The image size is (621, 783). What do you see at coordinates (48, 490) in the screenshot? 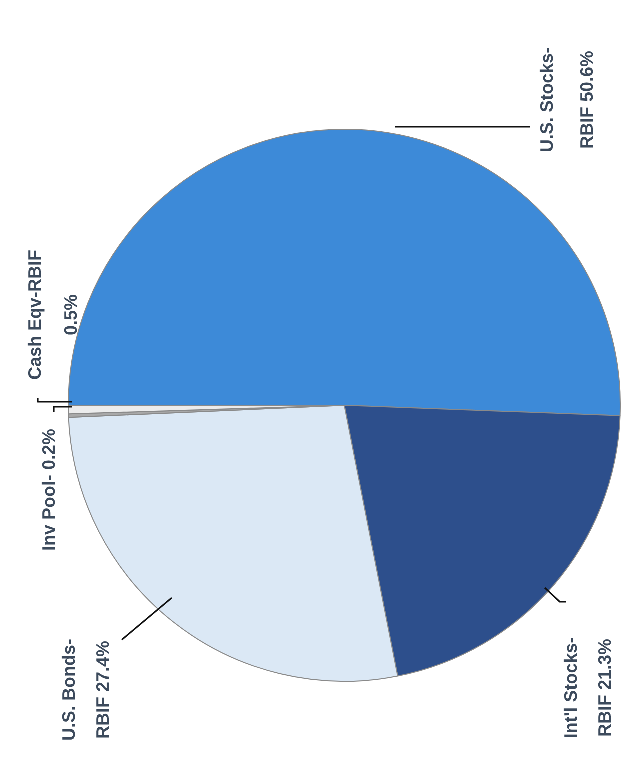
I see `slice-label: Inv Pool- 0.2%` at bounding box center [48, 490].